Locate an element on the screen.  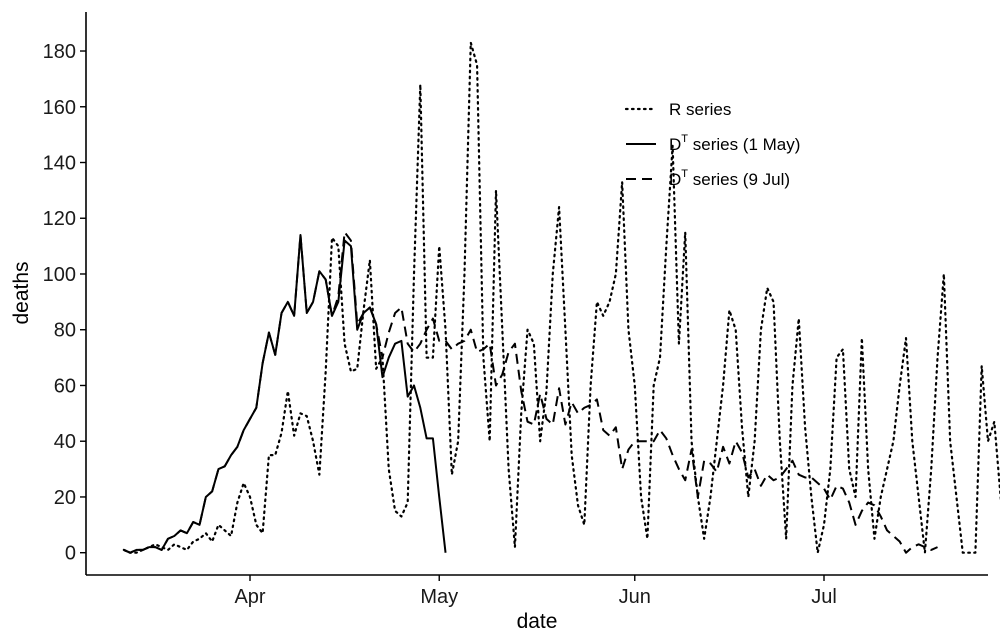
legend-label-R: R series is located at coordinates (700, 109).